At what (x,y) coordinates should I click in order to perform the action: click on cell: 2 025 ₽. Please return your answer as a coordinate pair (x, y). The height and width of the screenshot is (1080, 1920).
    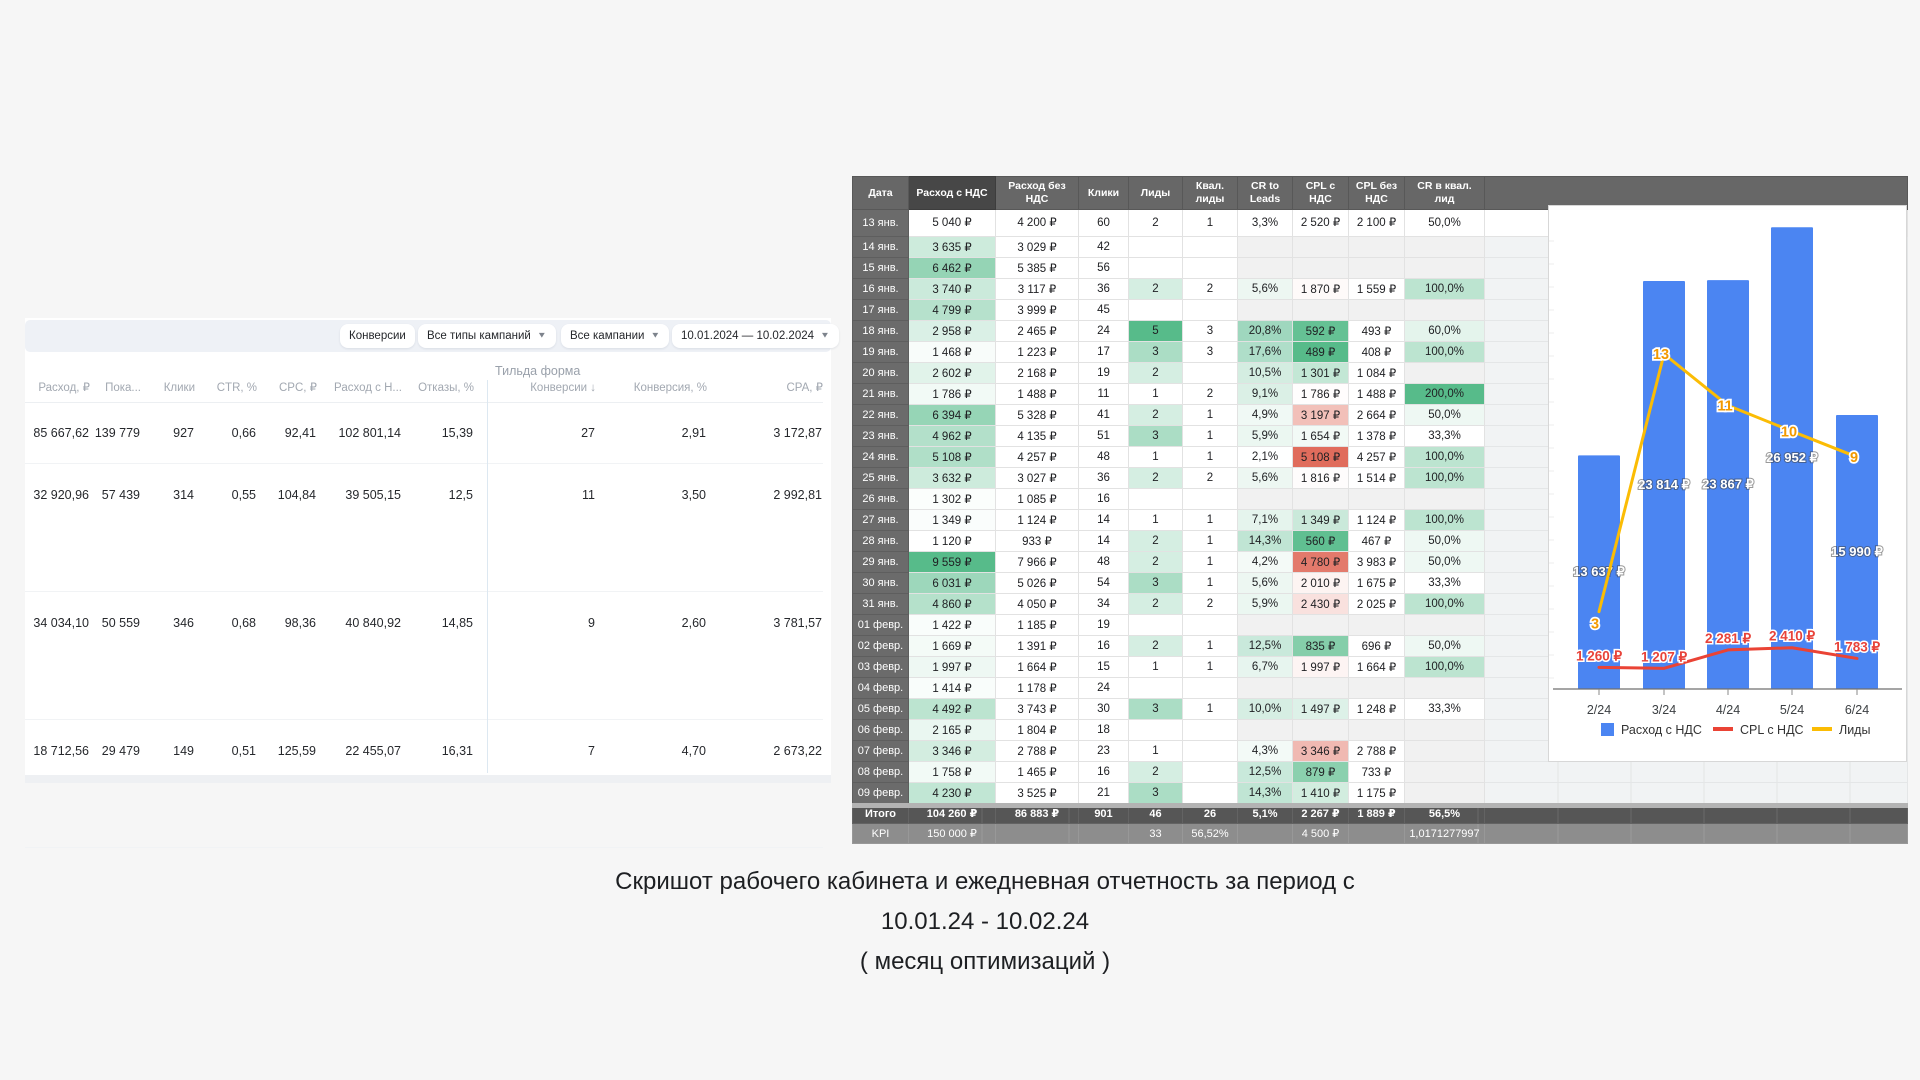
    Looking at the image, I should click on (1376, 604).